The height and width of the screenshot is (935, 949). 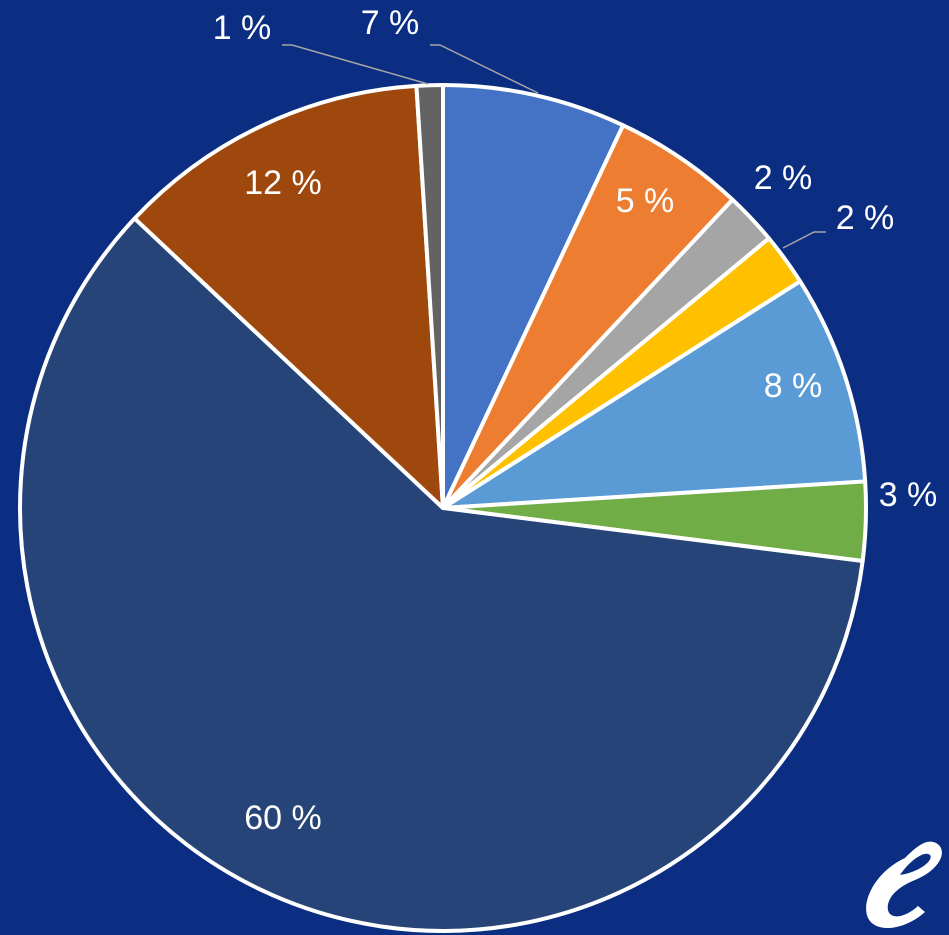 I want to click on data-label: 1 %, so click(x=242, y=28).